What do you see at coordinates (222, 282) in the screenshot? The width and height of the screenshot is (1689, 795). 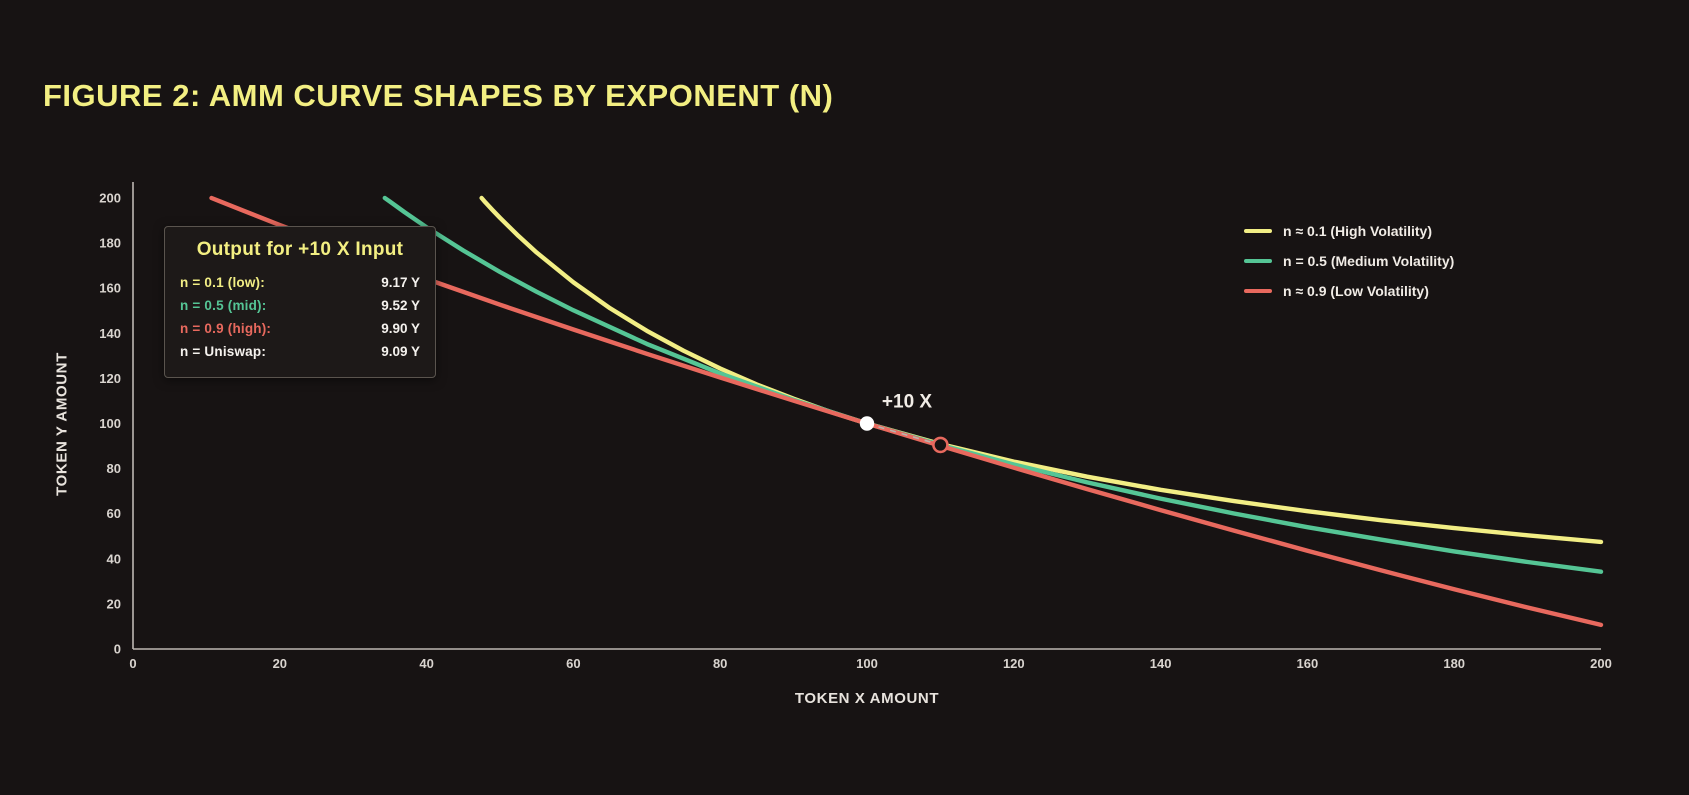 I see `infobox-row-label: n = 0.1 (low):` at bounding box center [222, 282].